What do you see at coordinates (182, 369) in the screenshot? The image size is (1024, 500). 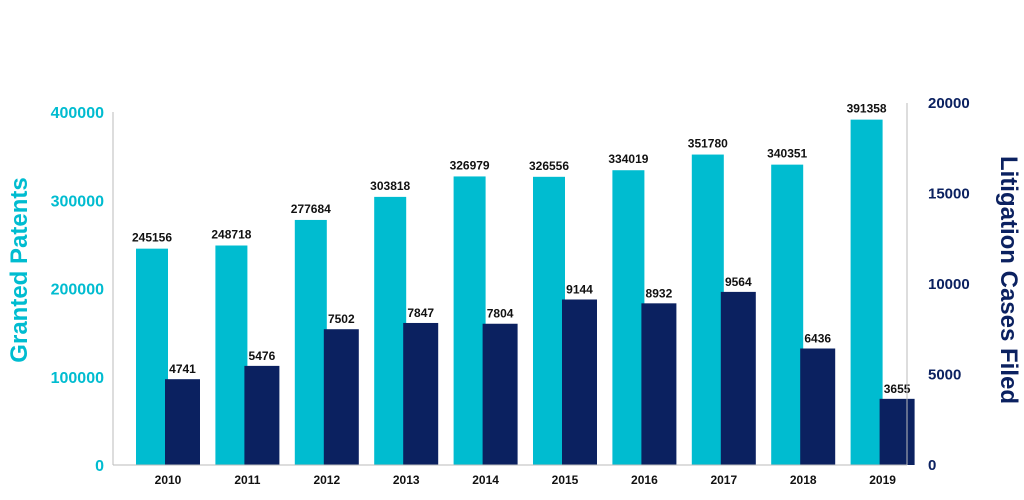 I see `data-label-litigation-cases-2010: 4741` at bounding box center [182, 369].